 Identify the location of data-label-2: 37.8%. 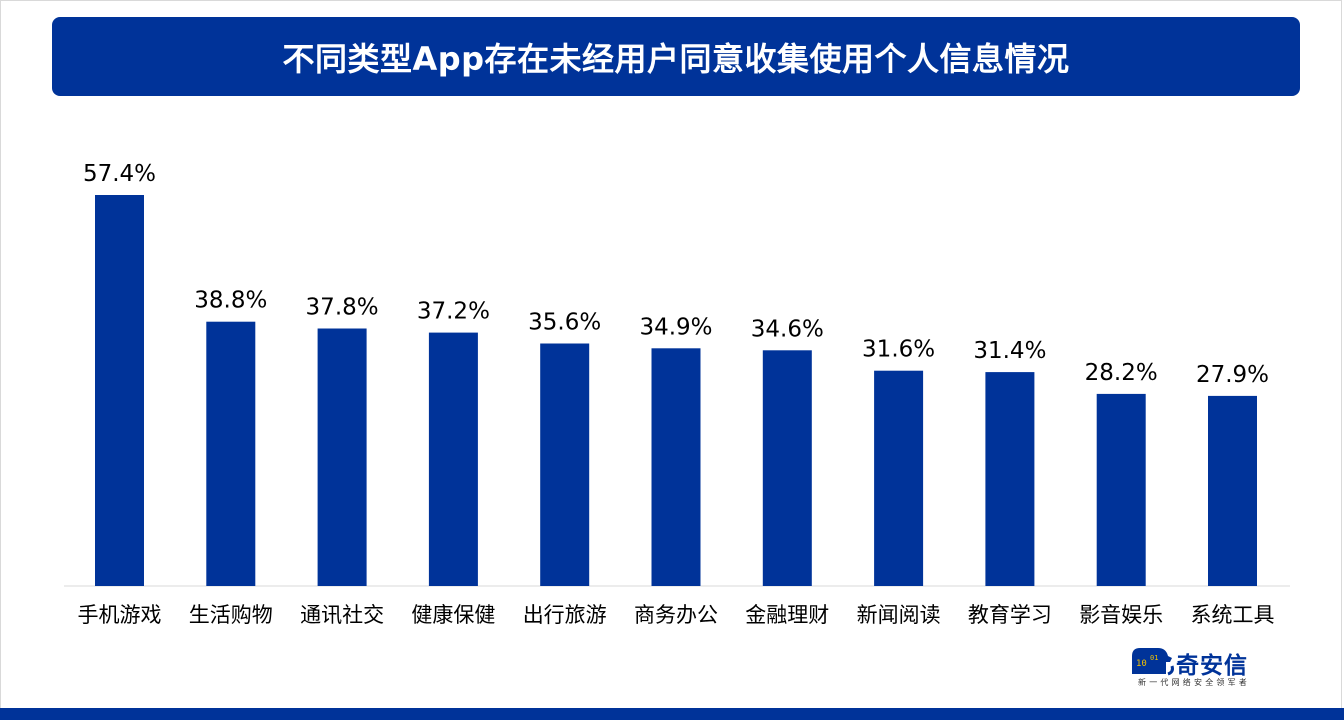
(342, 308).